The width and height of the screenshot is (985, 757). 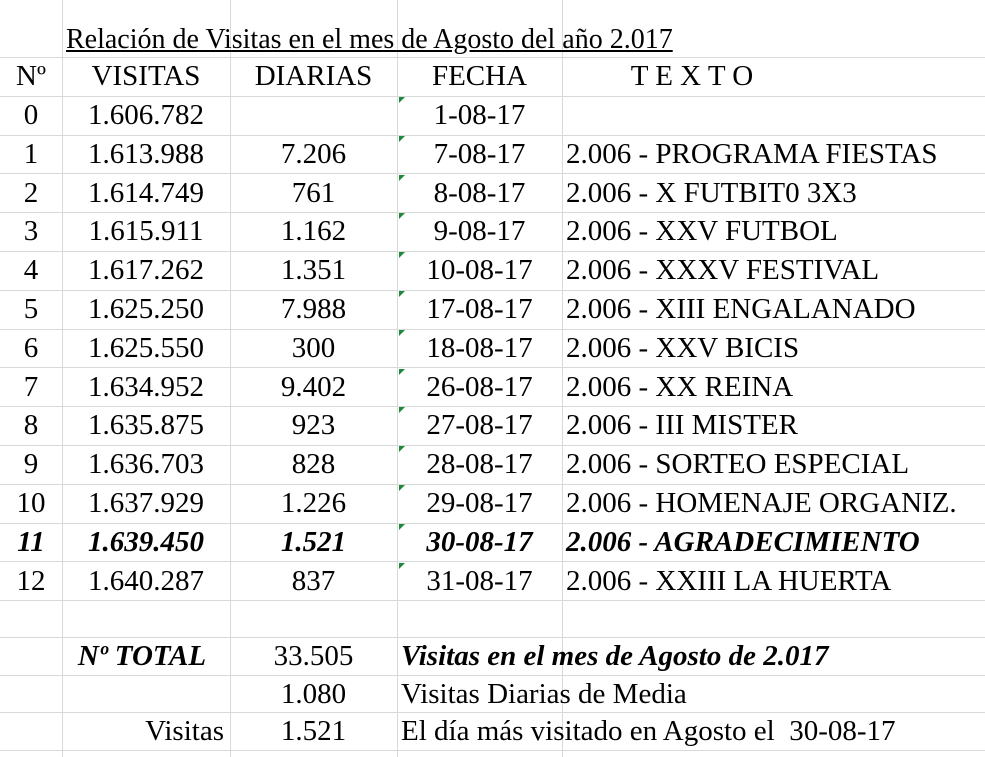 I want to click on row-0-fecha: 1-08-17, so click(x=479, y=115).